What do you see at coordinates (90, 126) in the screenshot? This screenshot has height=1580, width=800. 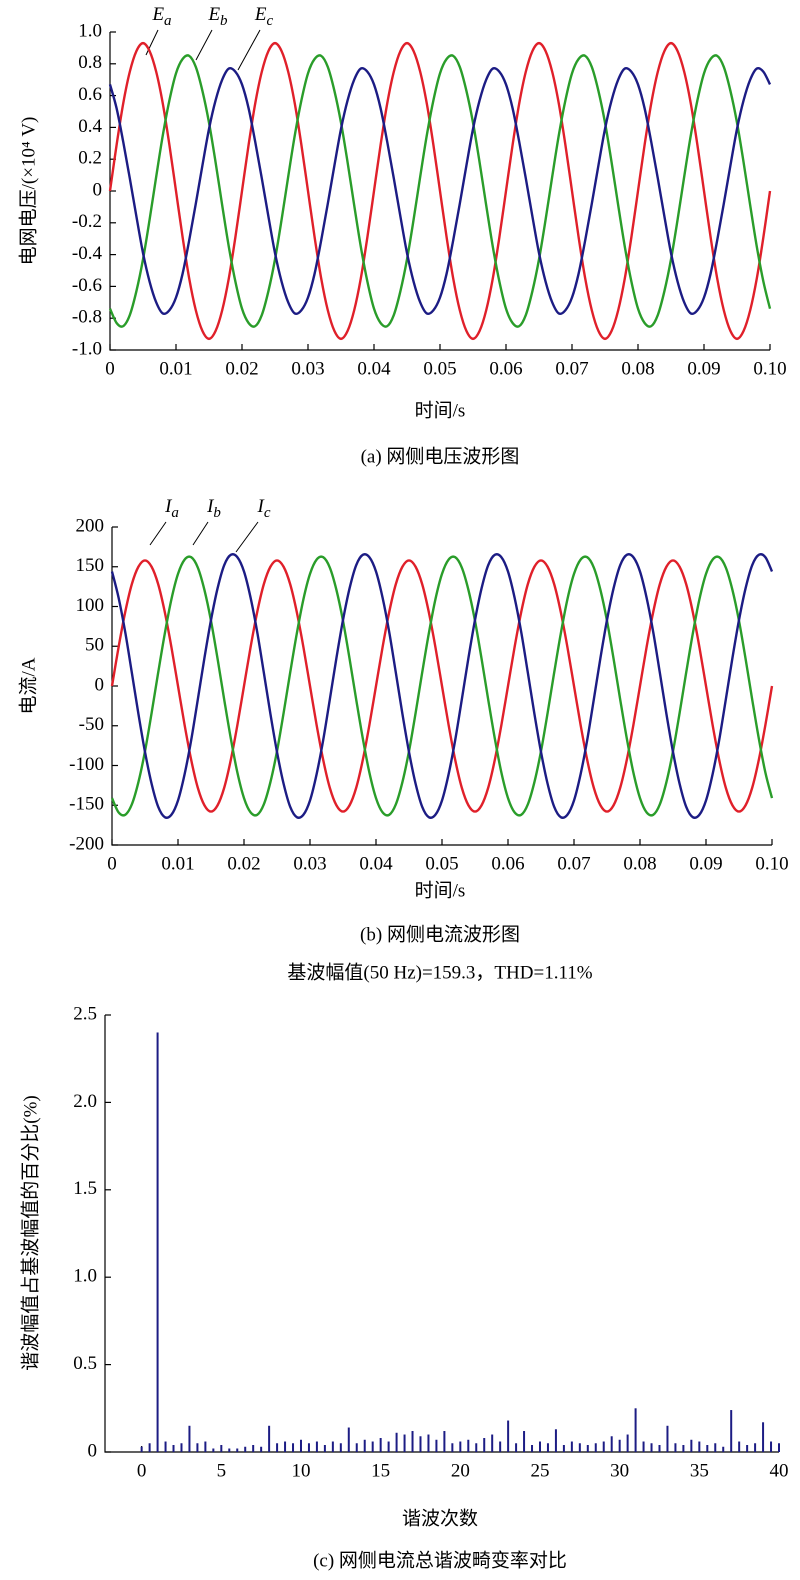 I see `y-tick-label: 0.4` at bounding box center [90, 126].